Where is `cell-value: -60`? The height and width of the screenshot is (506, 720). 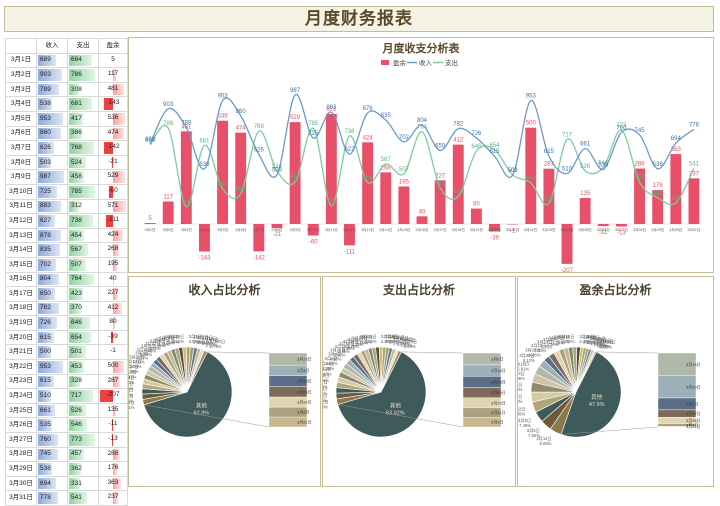
cell-value: -60 is located at coordinates (113, 190).